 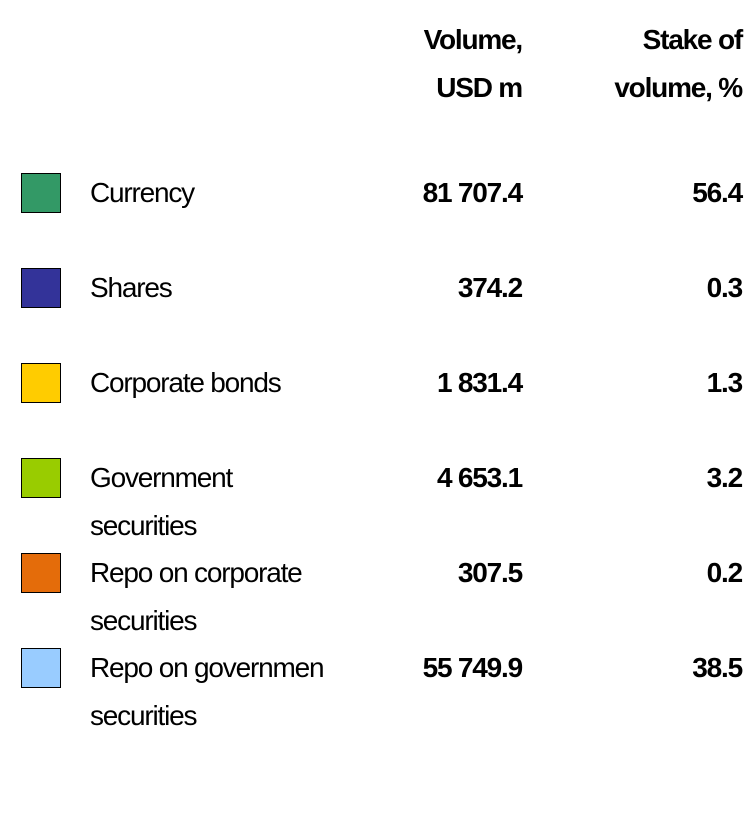 I want to click on column-header: Stake of, so click(x=693, y=39).